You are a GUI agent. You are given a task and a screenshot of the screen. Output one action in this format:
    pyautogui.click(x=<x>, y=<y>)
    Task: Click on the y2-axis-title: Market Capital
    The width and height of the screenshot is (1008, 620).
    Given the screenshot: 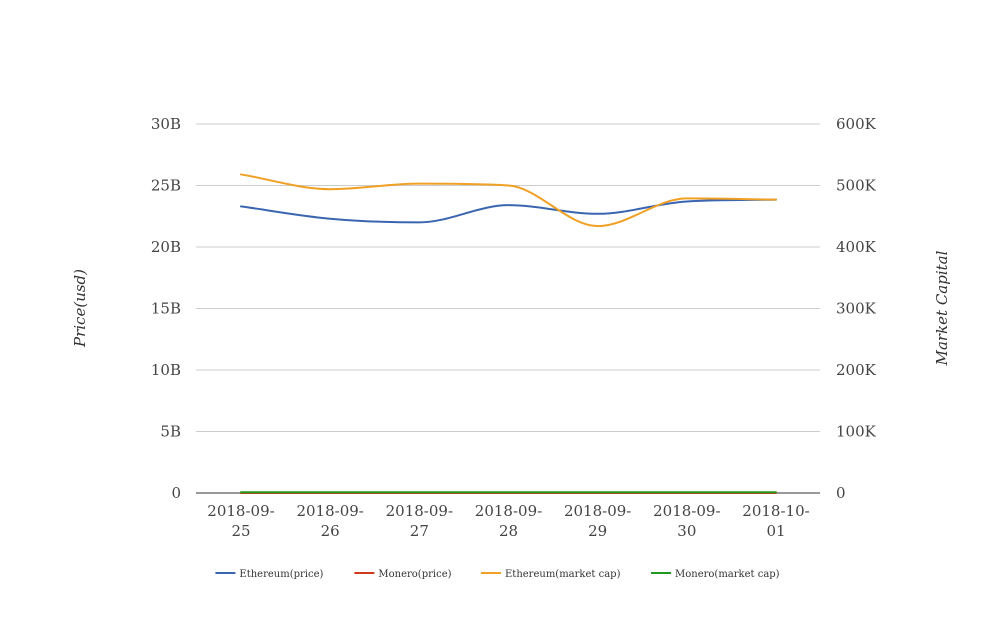 What is the action you would take?
    pyautogui.click(x=942, y=308)
    